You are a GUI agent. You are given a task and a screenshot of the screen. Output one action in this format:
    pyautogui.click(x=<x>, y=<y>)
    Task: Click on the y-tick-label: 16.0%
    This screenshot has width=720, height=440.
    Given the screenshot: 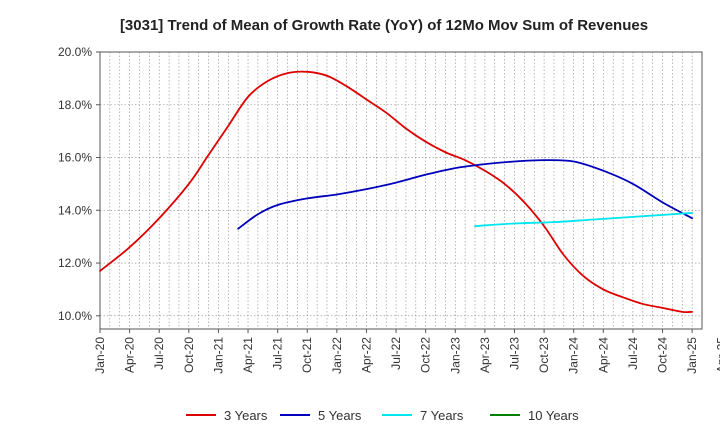 What is the action you would take?
    pyautogui.click(x=75, y=158)
    